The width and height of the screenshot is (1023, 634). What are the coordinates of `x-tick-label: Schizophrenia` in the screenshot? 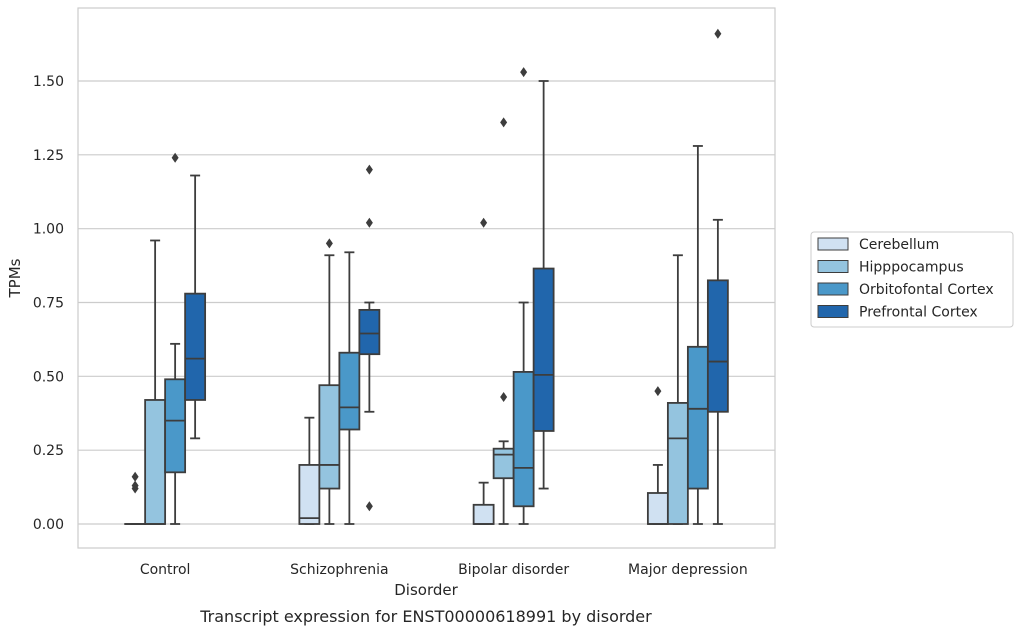 It's located at (339, 570).